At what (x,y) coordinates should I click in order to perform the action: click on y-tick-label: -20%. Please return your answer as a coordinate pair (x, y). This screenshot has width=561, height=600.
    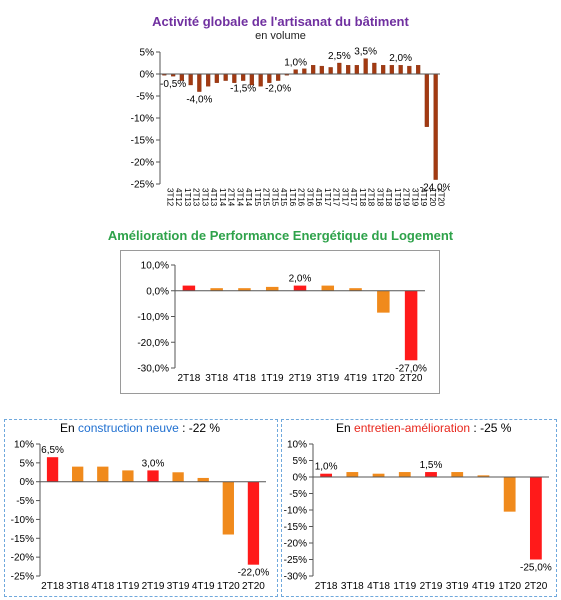
    Looking at the image, I should click on (22, 558).